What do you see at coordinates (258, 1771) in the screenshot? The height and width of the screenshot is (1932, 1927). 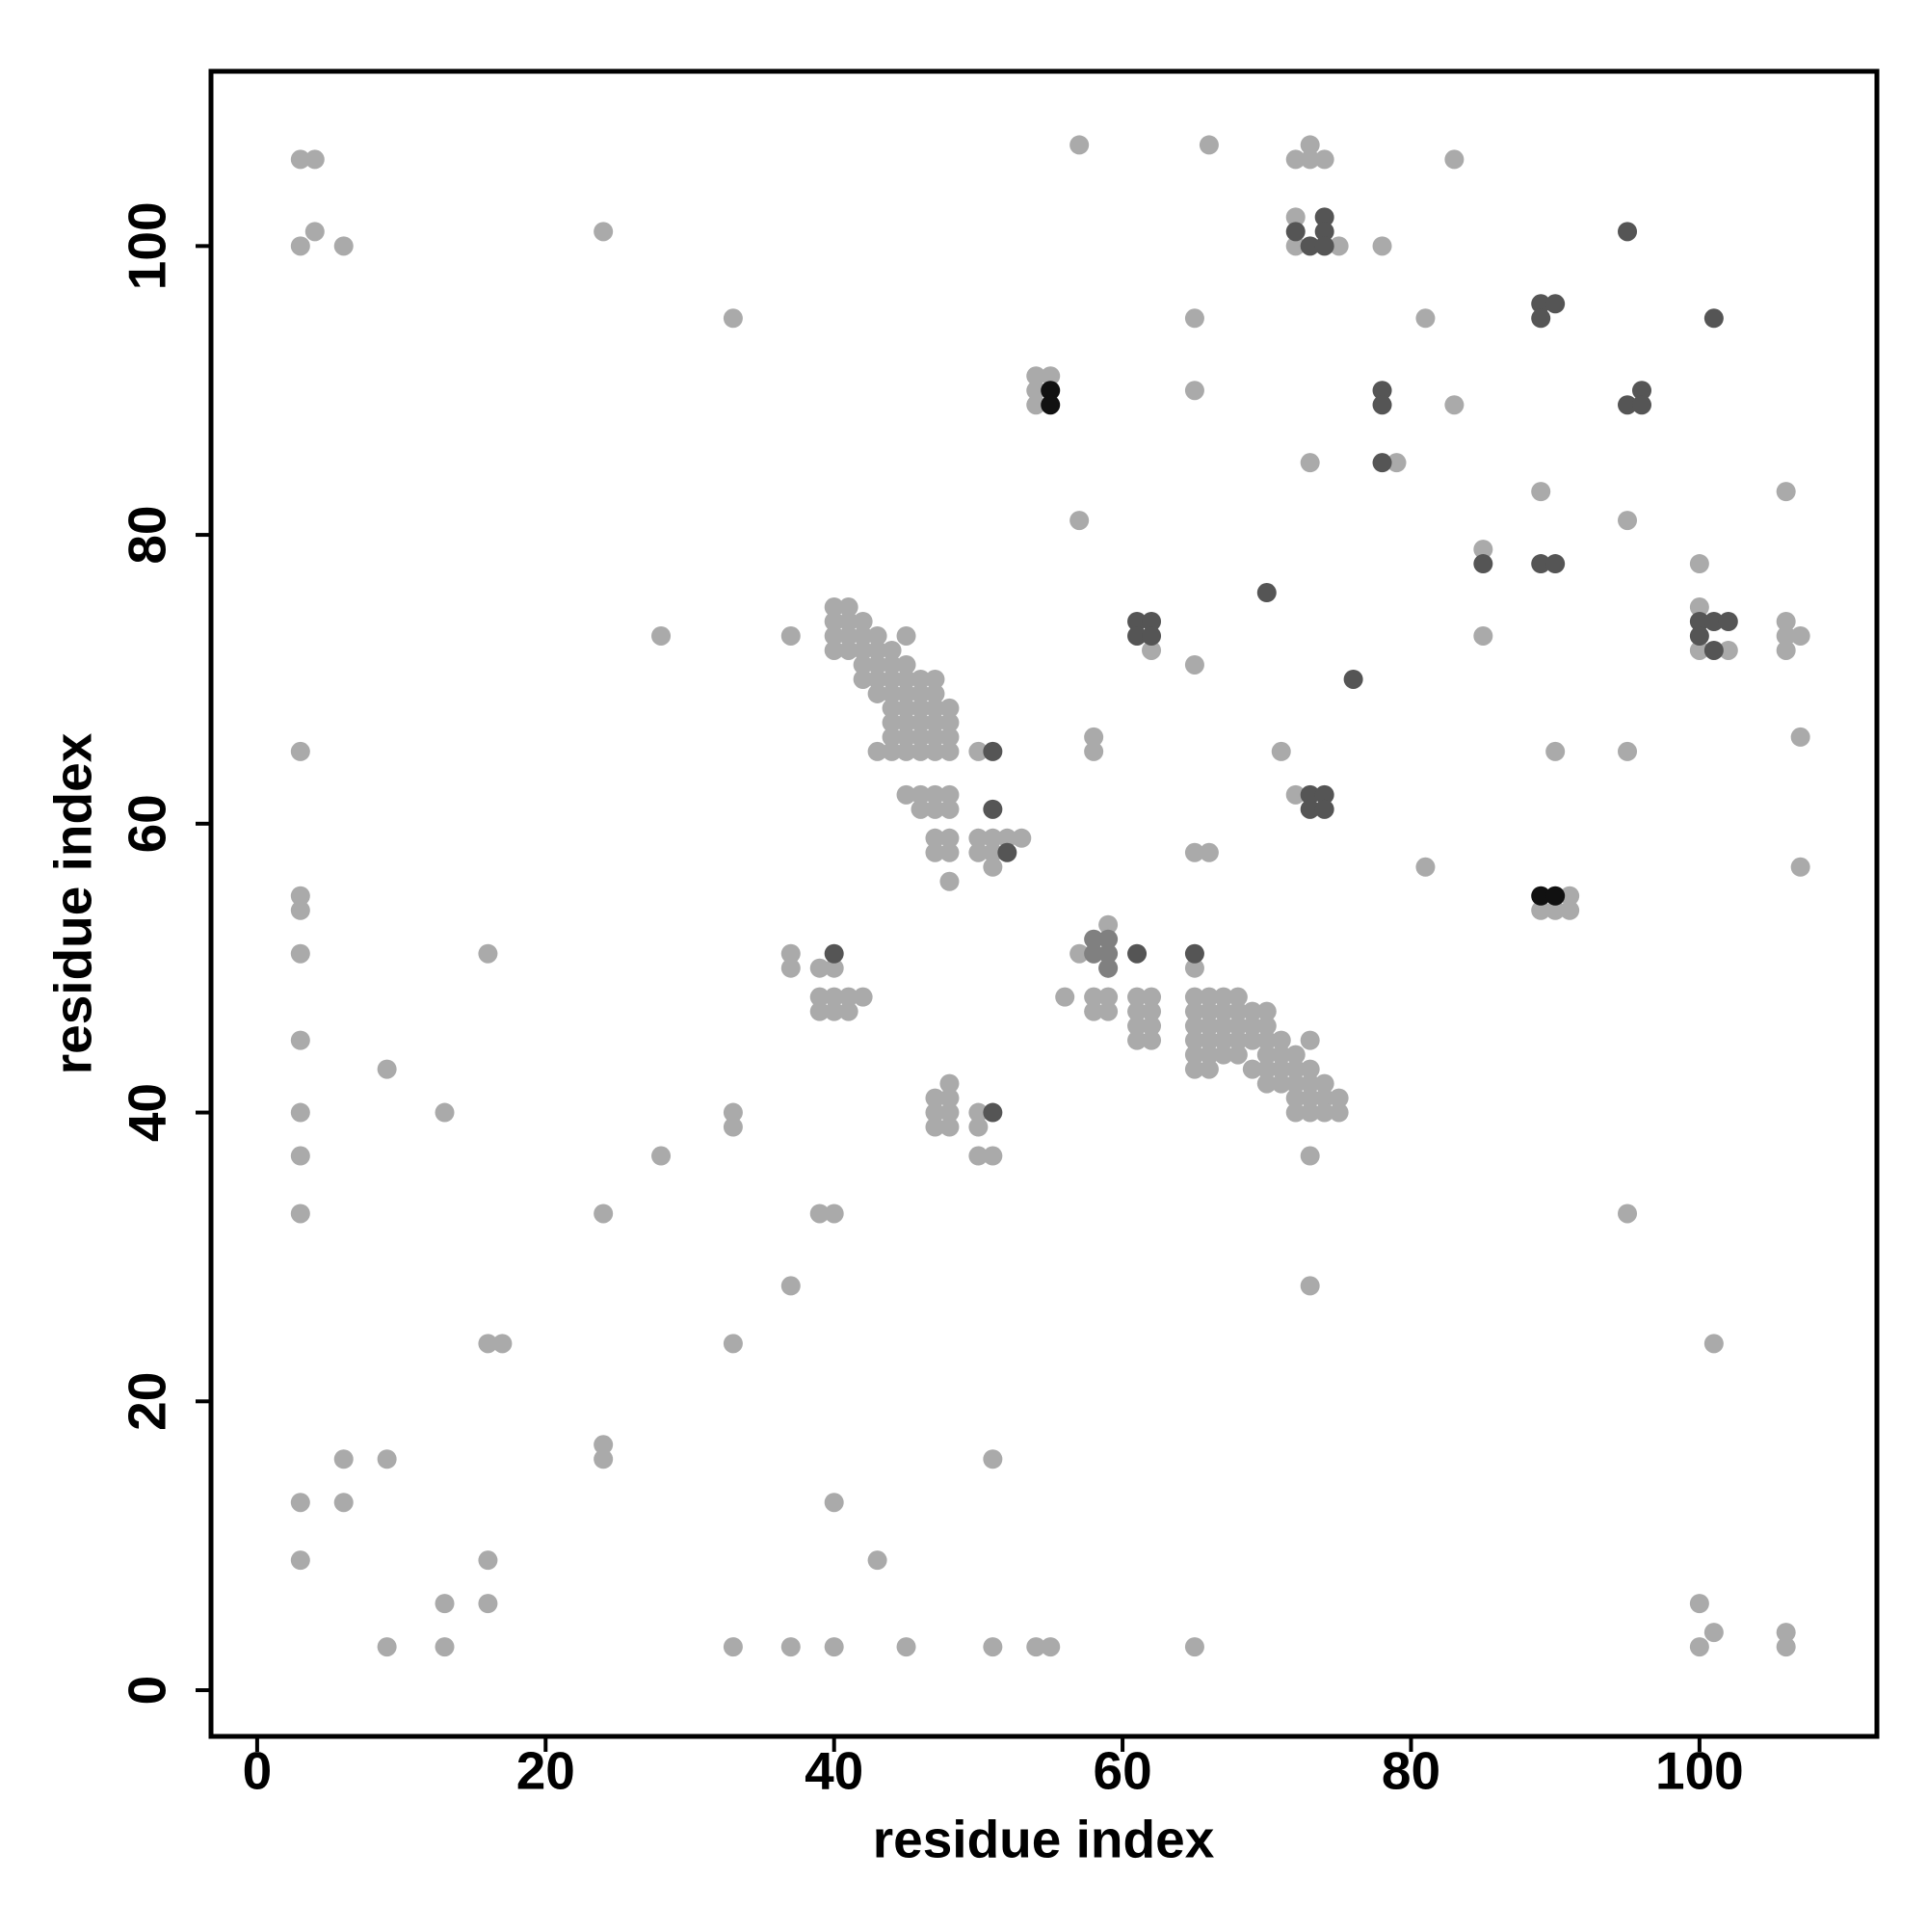 I see `x-tick-label: 0` at bounding box center [258, 1771].